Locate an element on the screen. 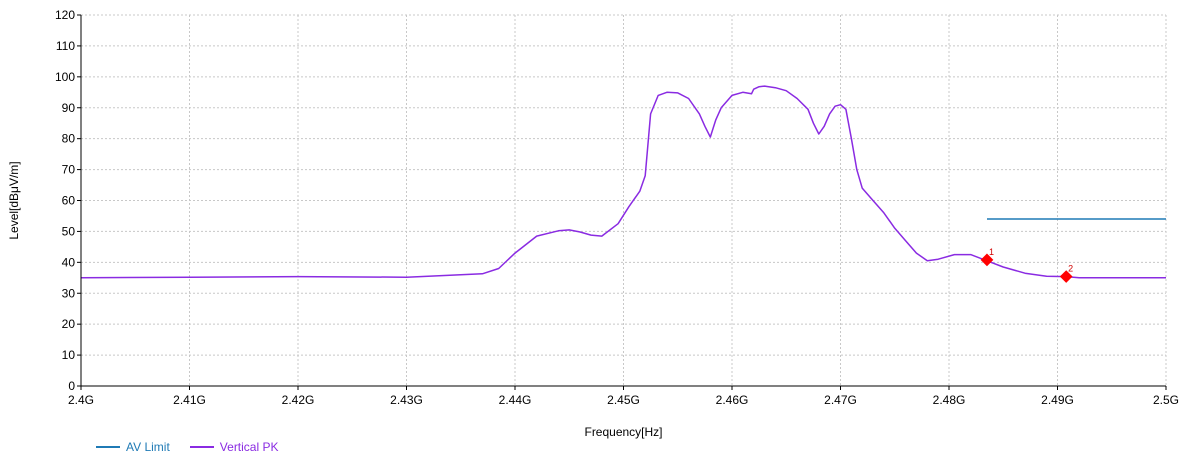 This screenshot has height=455, width=1187. x-tick-label: 2.42G is located at coordinates (298, 400).